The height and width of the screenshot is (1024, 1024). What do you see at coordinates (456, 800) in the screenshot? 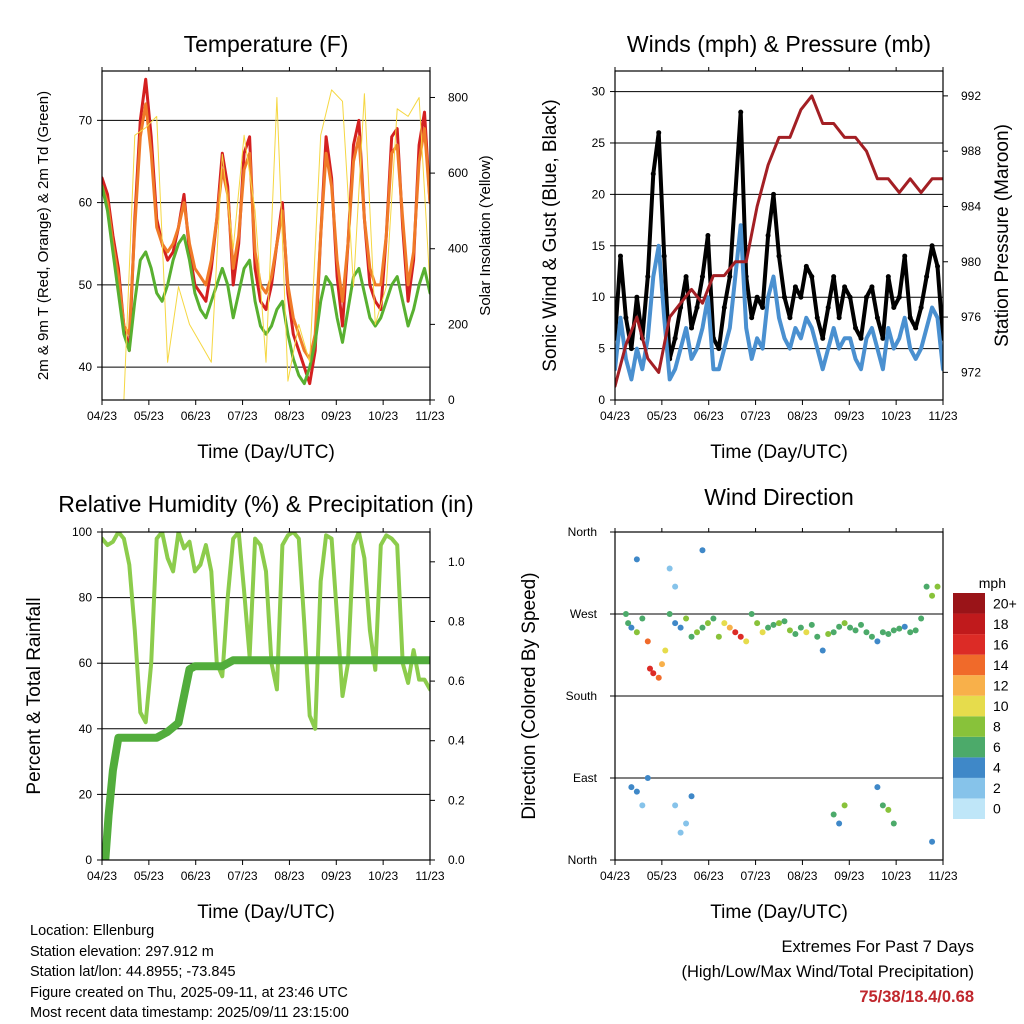
I see `panel-2-ytick-right-label: 0.2` at bounding box center [456, 800].